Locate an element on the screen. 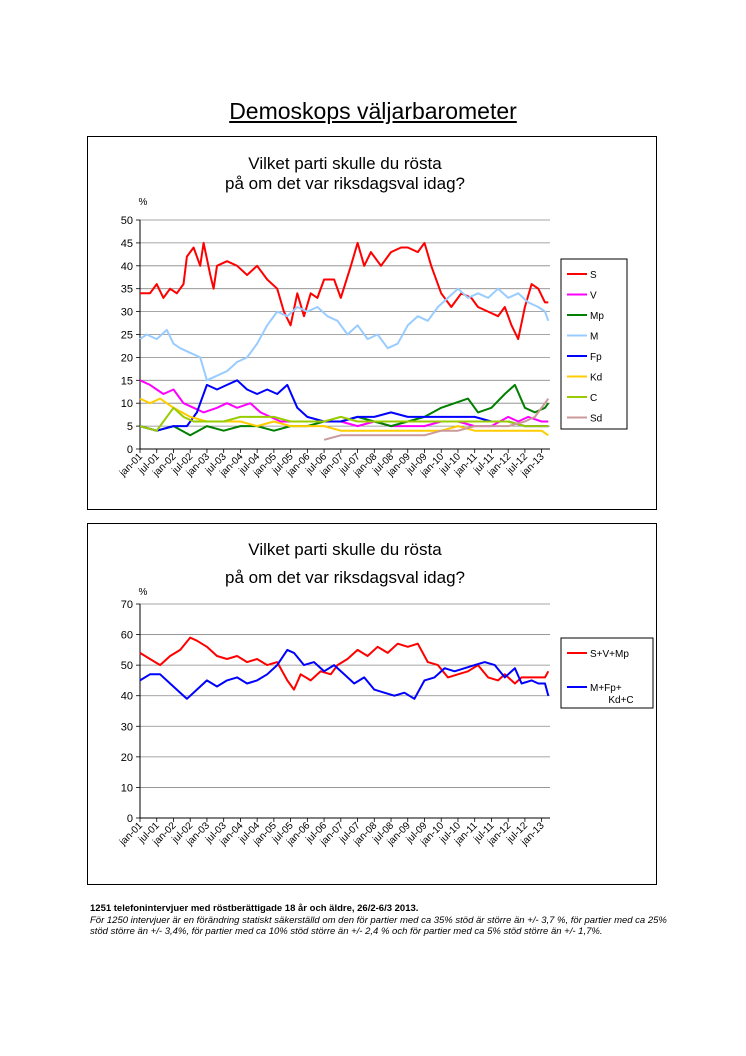 The height and width of the screenshot is (1056, 746). legend-label: Fp is located at coordinates (596, 357).